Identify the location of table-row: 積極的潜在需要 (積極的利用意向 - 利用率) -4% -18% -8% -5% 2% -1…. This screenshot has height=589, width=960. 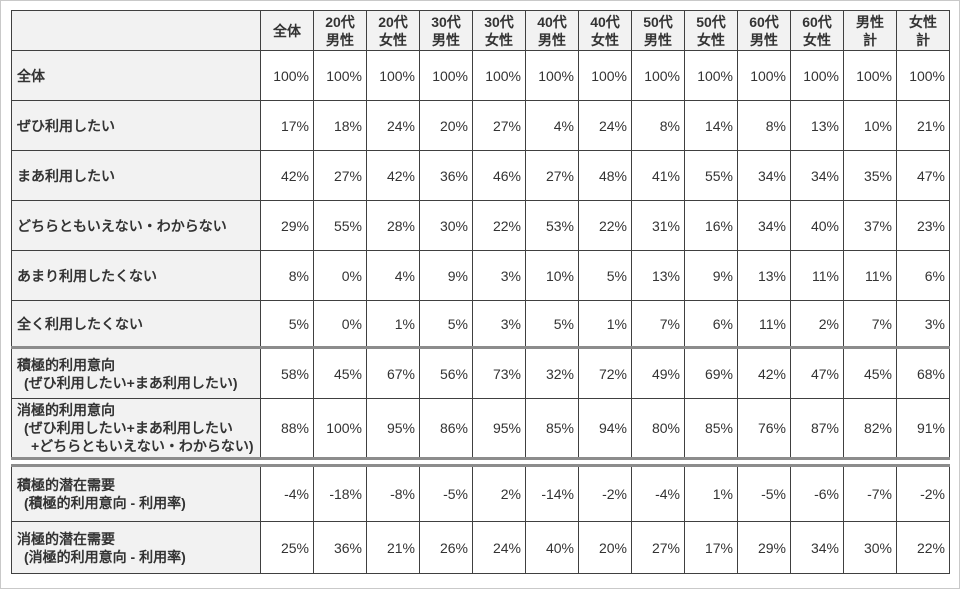
(480, 493).